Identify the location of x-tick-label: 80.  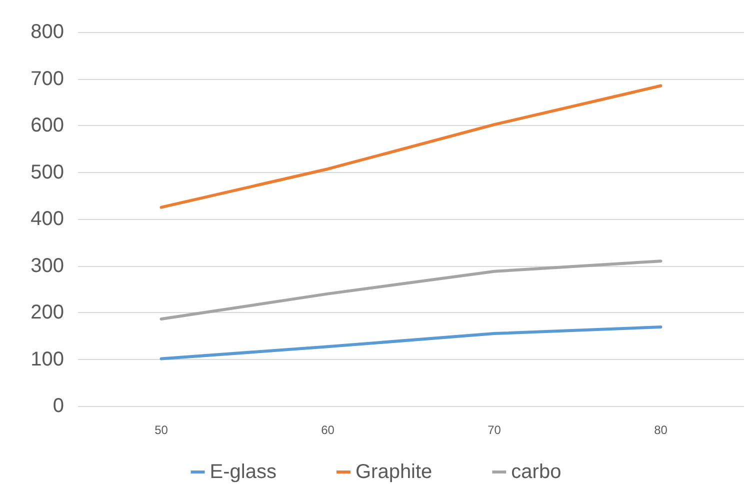
(661, 430).